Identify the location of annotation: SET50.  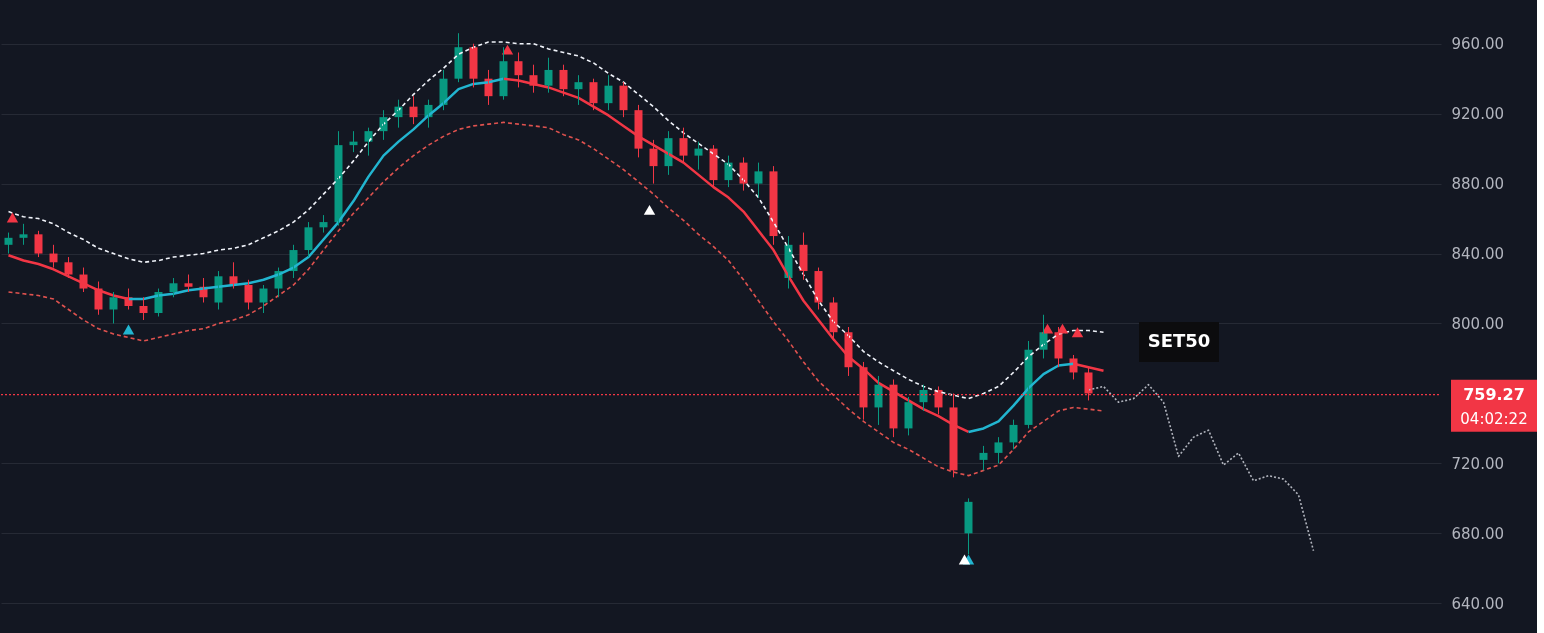
(1179, 340).